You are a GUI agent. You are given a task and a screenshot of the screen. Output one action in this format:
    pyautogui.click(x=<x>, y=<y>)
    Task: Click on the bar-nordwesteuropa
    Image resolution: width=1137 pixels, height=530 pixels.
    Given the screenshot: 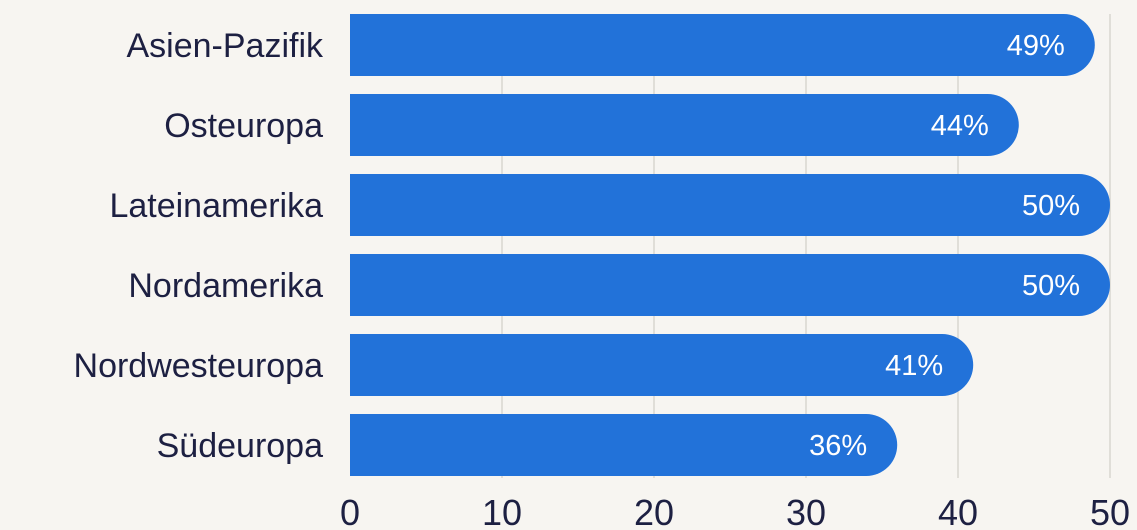 What is the action you would take?
    pyautogui.click(x=662, y=365)
    